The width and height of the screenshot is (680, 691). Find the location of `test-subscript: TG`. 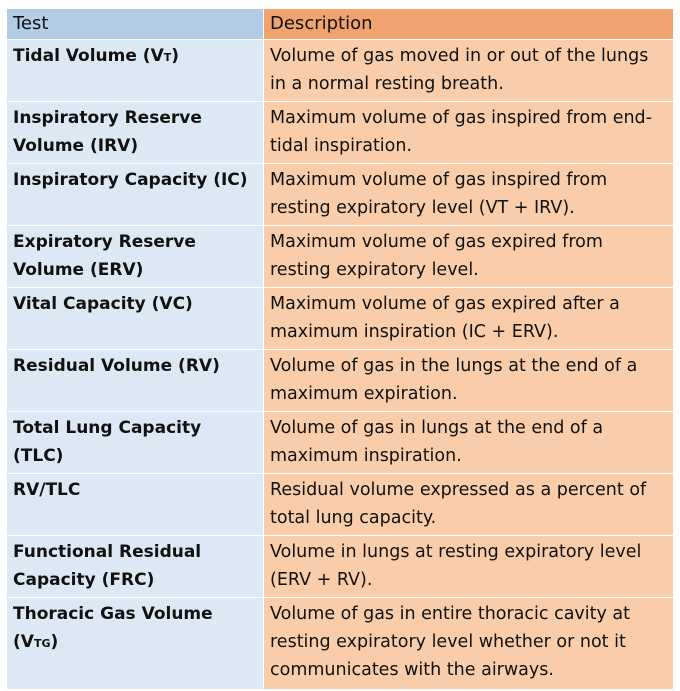

test-subscript: TG is located at coordinates (42, 643).